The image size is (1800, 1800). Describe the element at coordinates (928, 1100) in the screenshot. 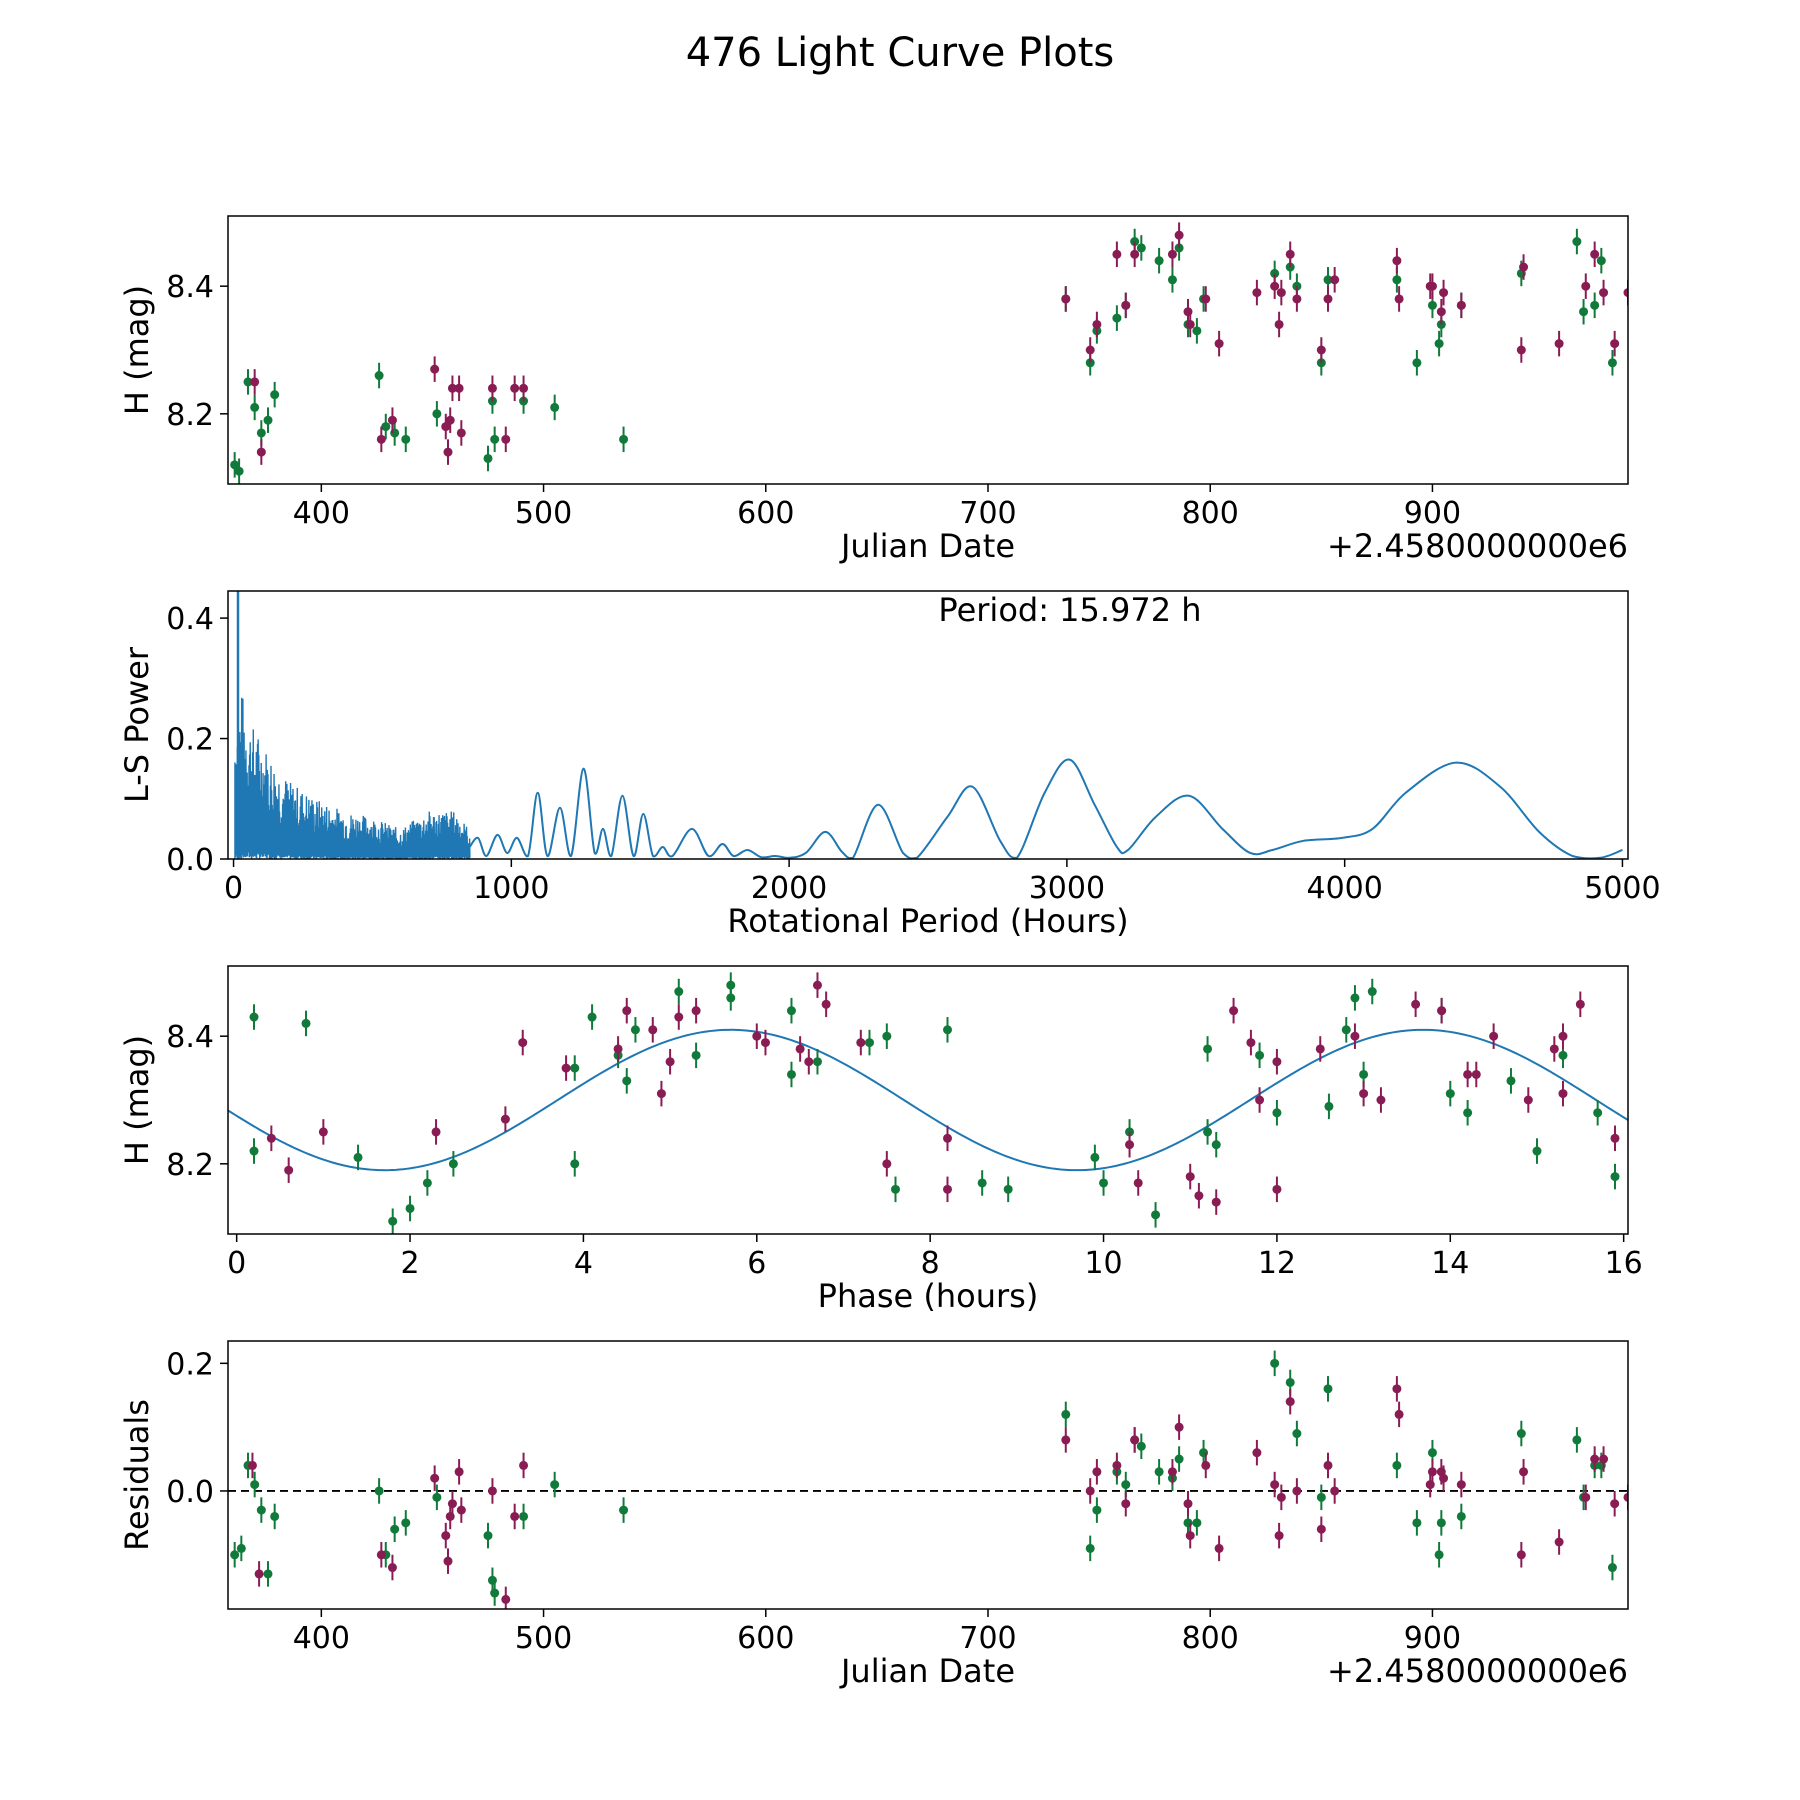

I see `phased-frame` at that location.